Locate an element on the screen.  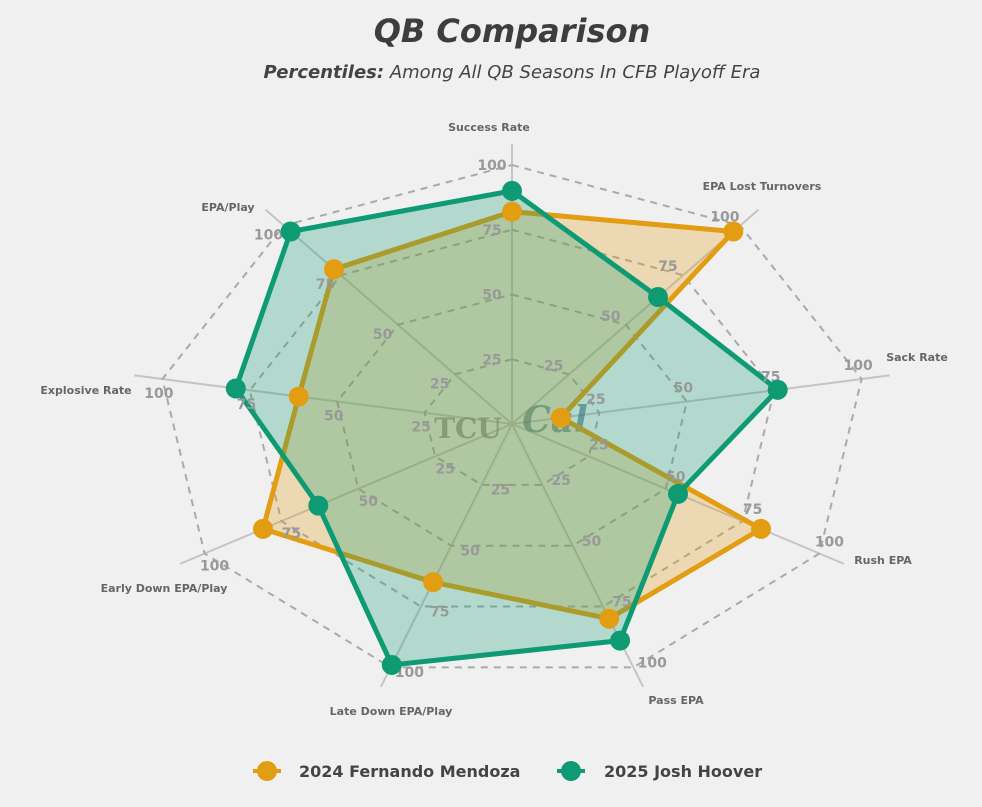
legend-label: 2025 Josh Hoover is located at coordinates (683, 771).